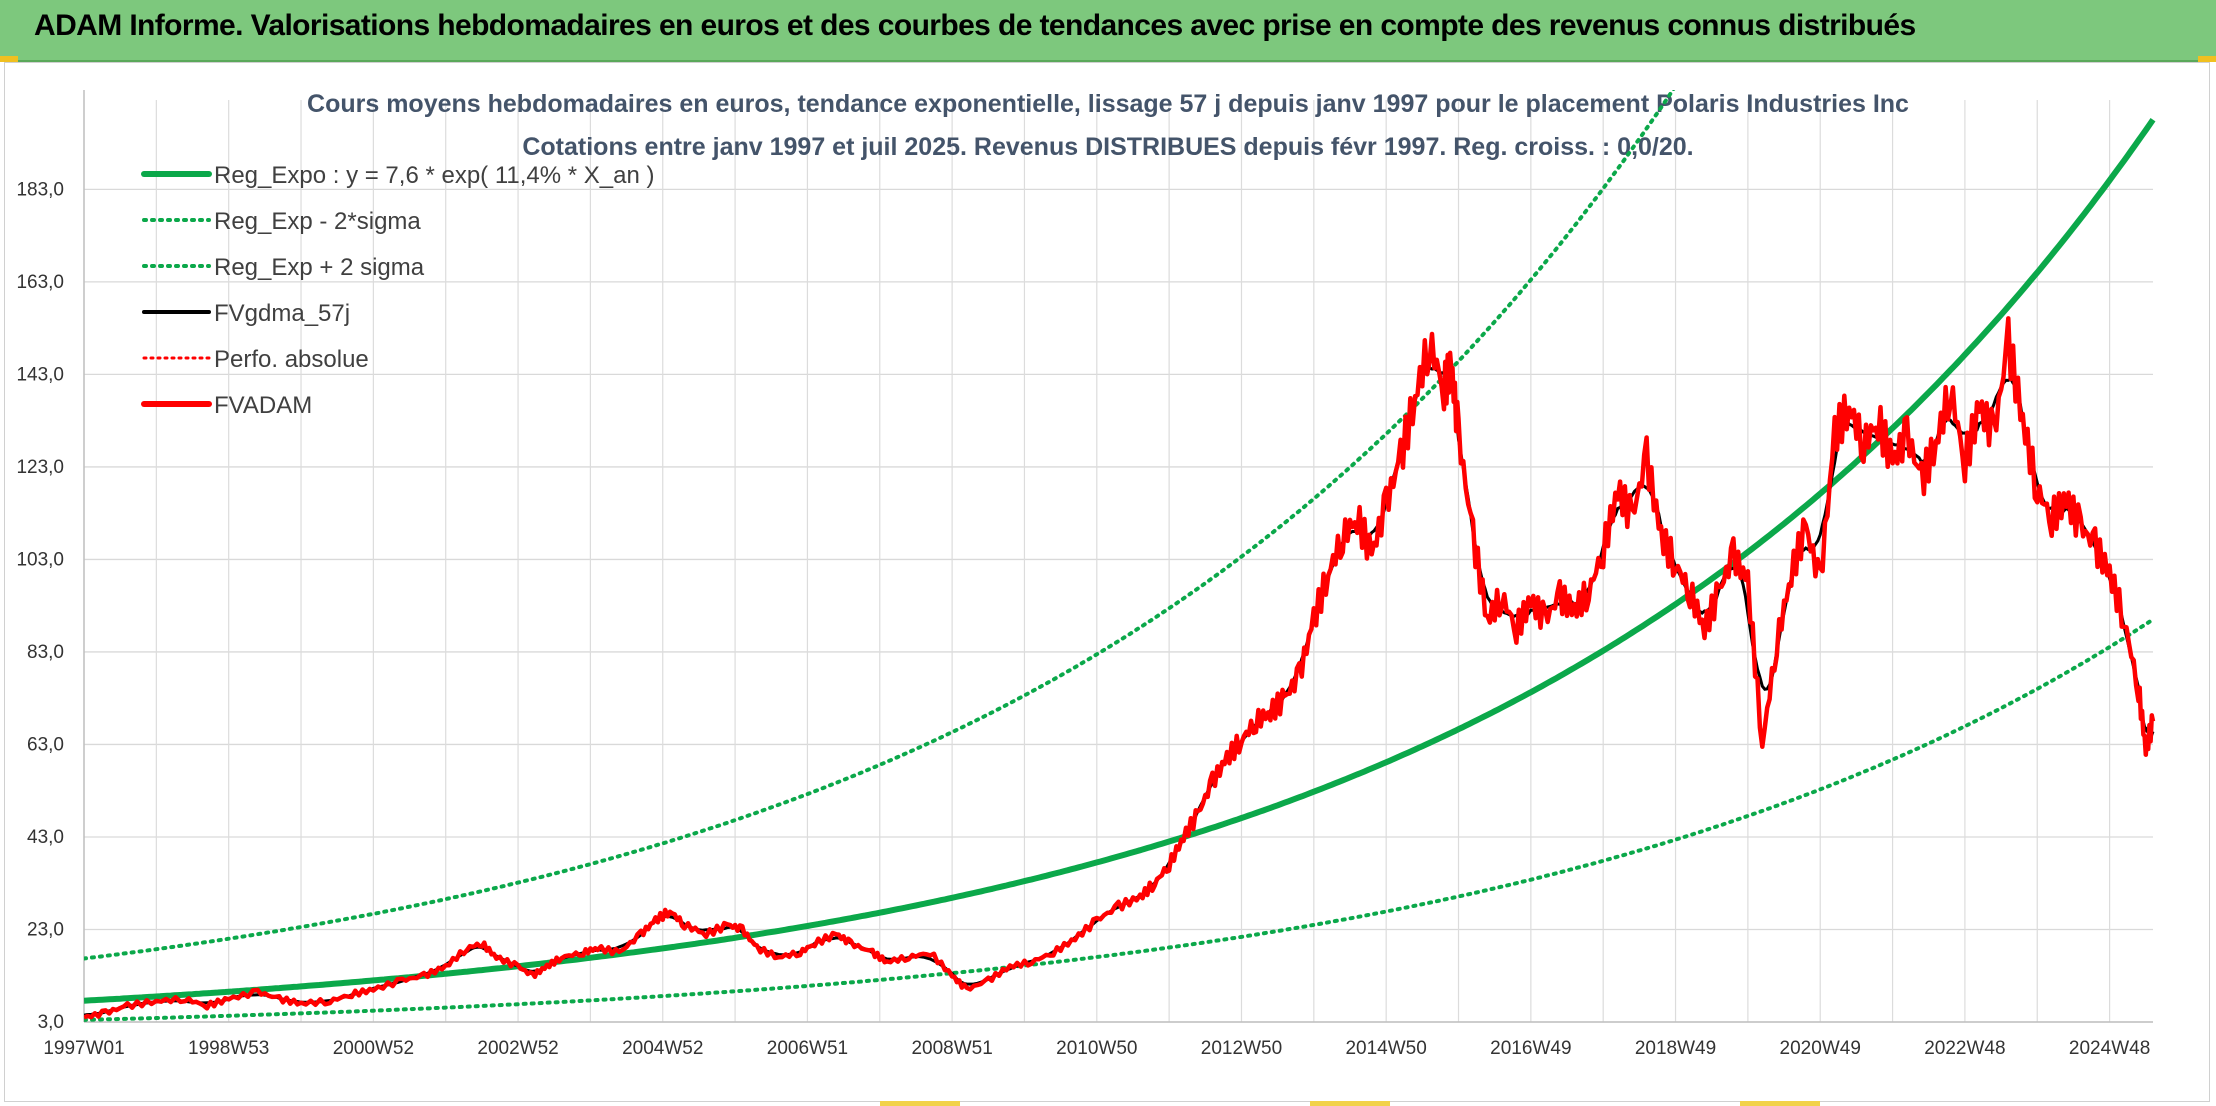 This screenshot has width=2216, height=1106. I want to click on legend-label: Reg_Exp - 2*sigma, so click(317, 221).